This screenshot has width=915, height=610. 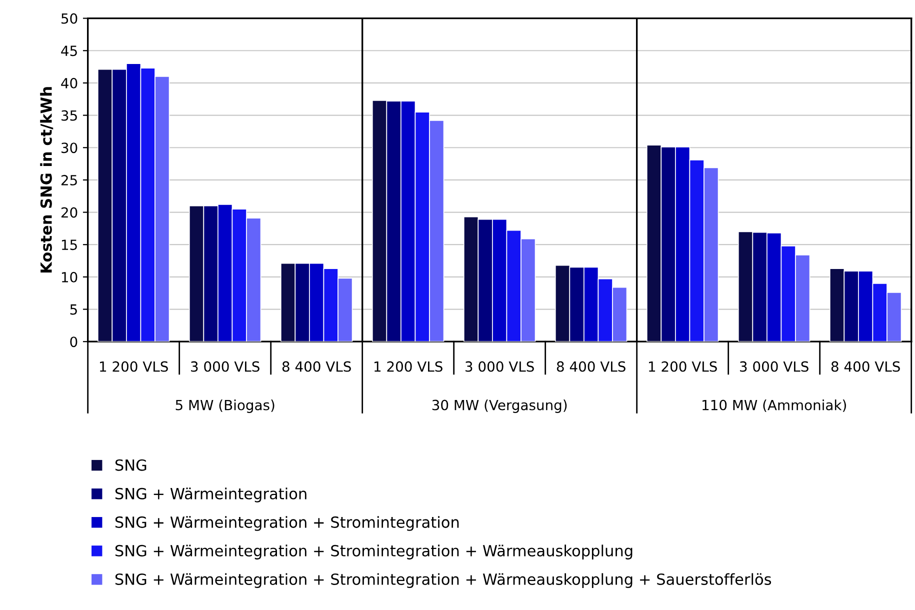 I want to click on y-tick-label: 20, so click(x=69, y=212).